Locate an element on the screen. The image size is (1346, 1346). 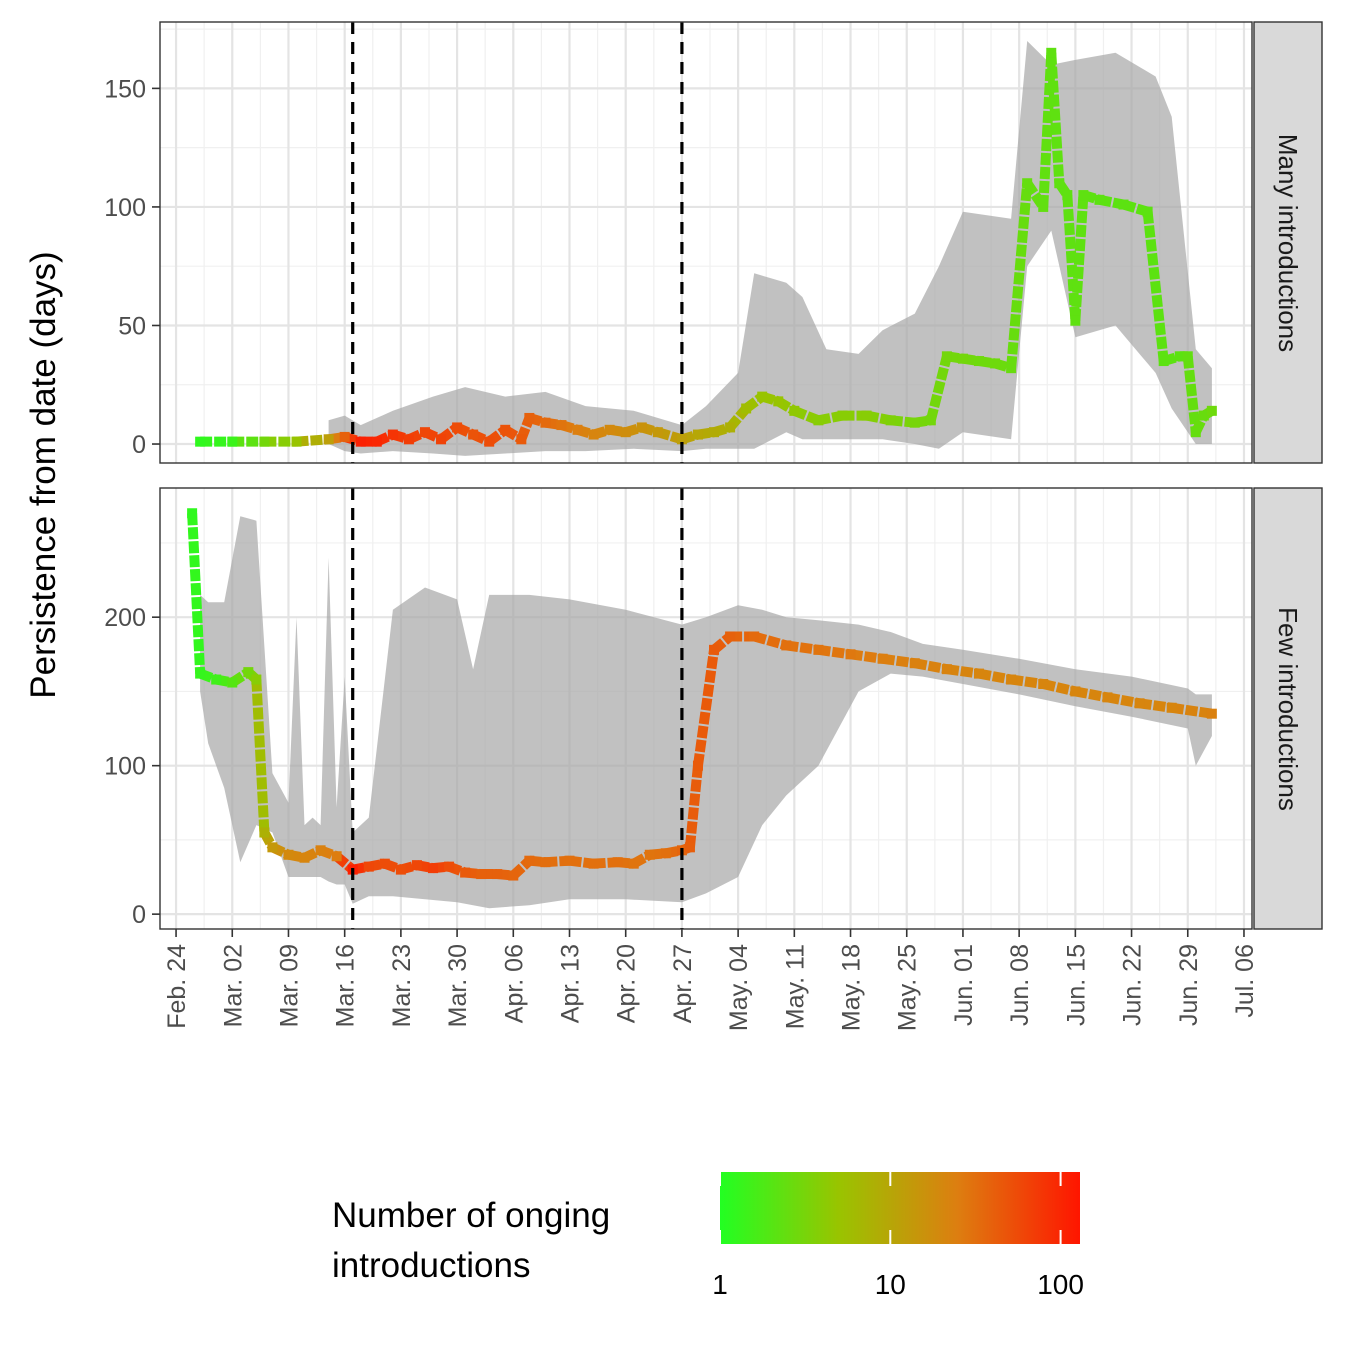
x-tick-label: May. 04 is located at coordinates (739, 987).